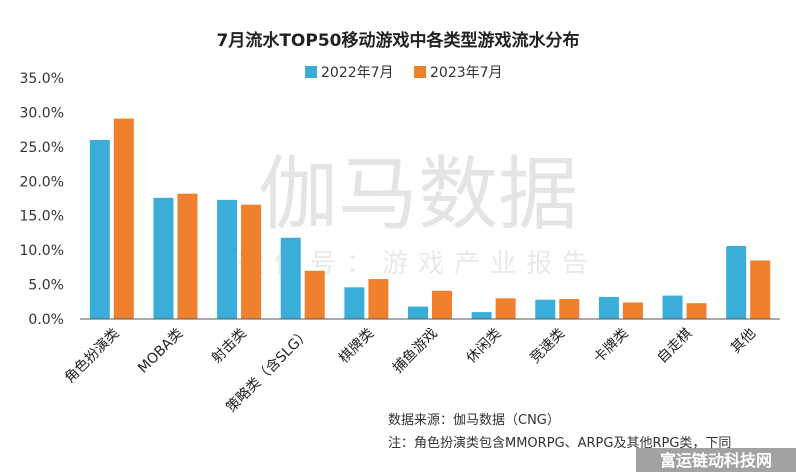 This screenshot has width=796, height=472. I want to click on corner-badge-text: 富运链动科技网, so click(716, 460).